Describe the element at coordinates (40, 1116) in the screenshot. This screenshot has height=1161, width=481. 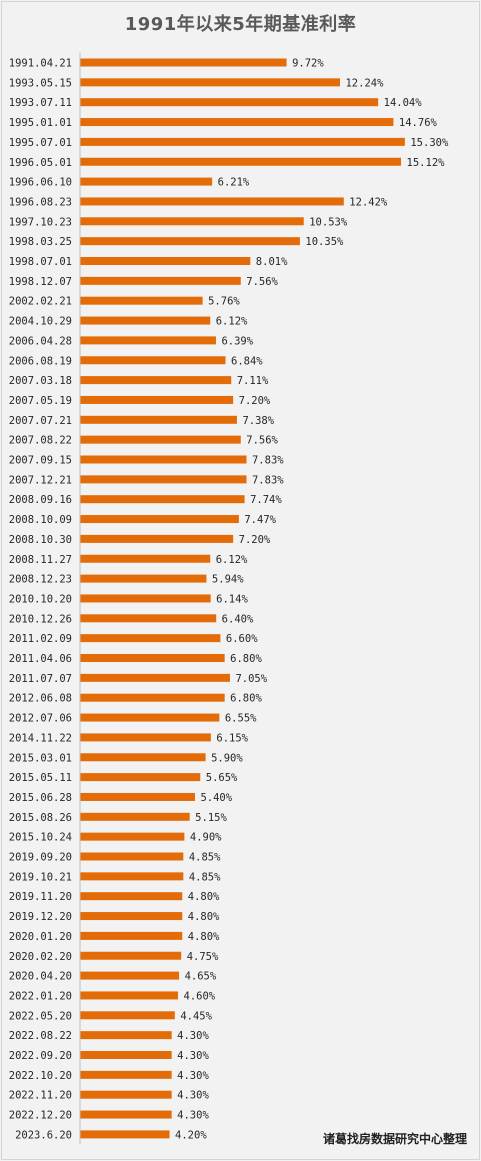
I see `category-tick-label: 2022.12.20` at that location.